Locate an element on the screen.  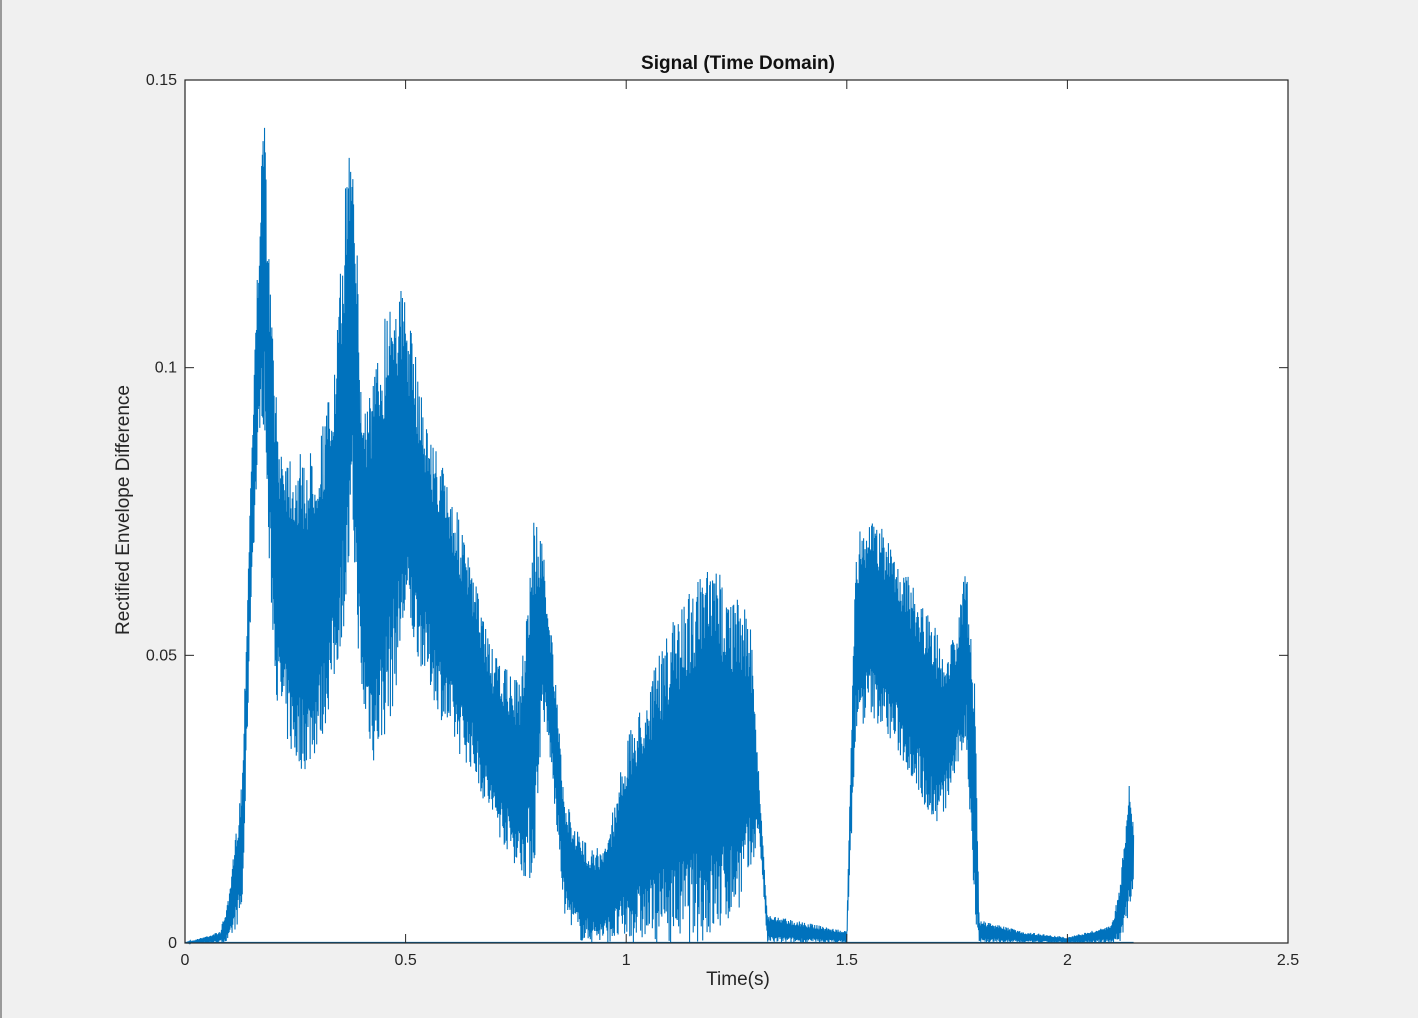
x-axis-label: Time(s) is located at coordinates (738, 979).